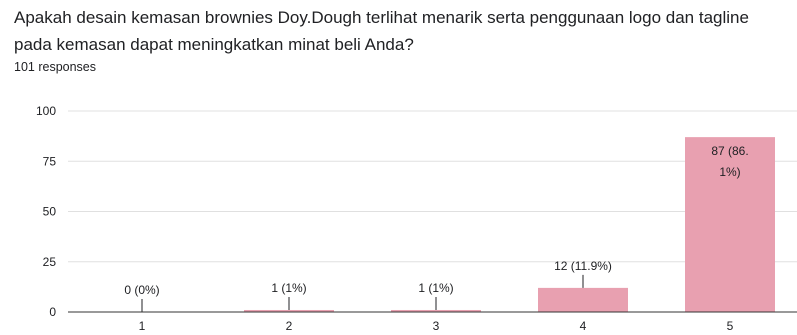  What do you see at coordinates (142, 326) in the screenshot?
I see `x-tick-label: 1` at bounding box center [142, 326].